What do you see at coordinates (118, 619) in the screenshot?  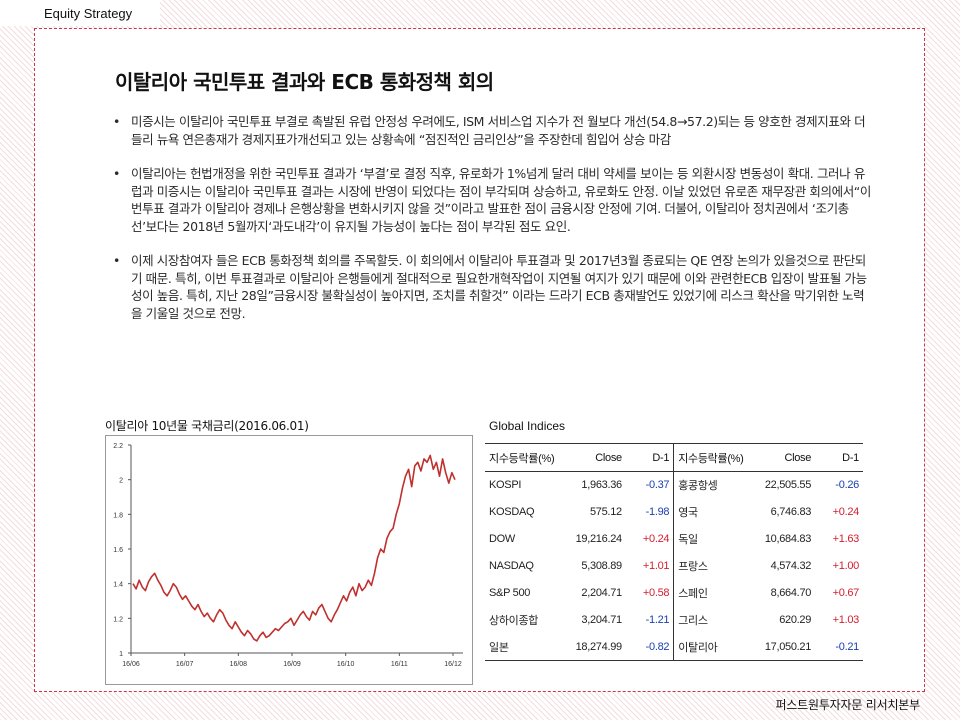 I see `y-tick-label: 1.2` at bounding box center [118, 619].